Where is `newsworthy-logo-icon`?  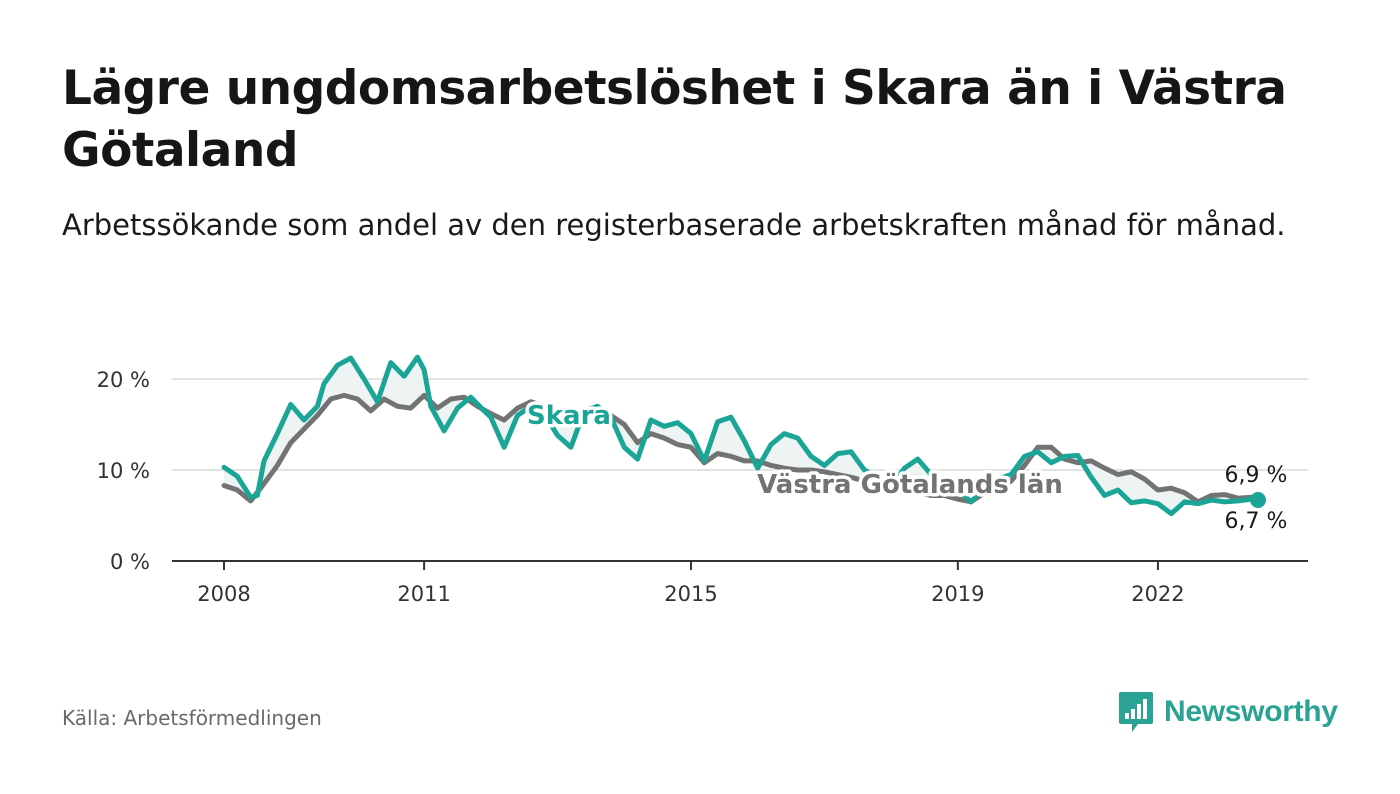
newsworthy-logo-icon is located at coordinates (1136, 712).